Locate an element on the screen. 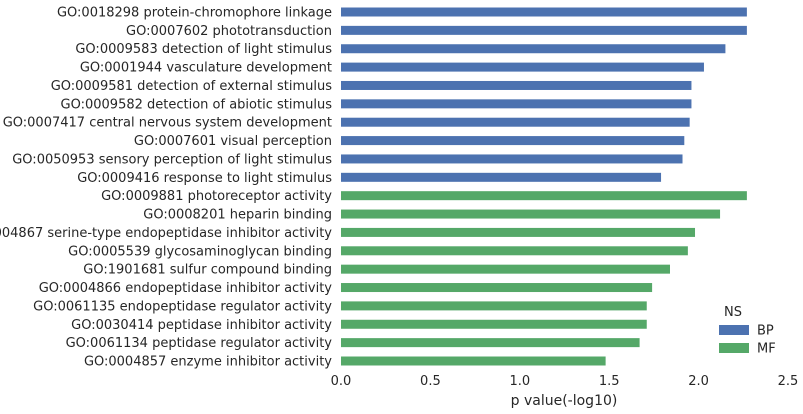 This screenshot has width=803, height=414. x-axis-ticks: 0.0 0.5 1.0 1.5 2.0 2.5 is located at coordinates (565, 381).